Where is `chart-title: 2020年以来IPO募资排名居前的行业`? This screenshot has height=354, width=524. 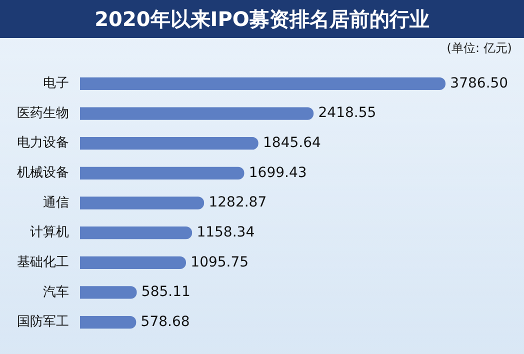
chart-title: 2020年以来IPO募资排名居前的行业 is located at coordinates (262, 19).